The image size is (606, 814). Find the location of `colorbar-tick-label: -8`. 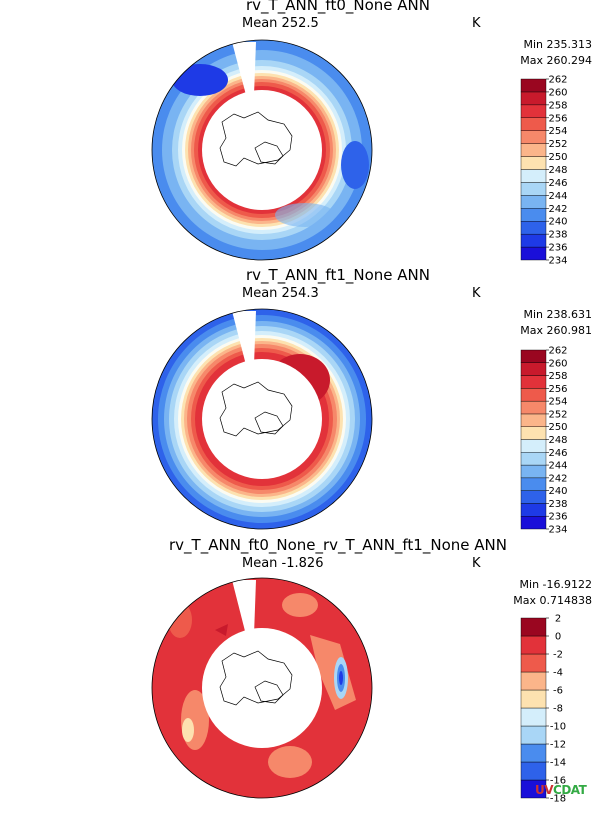

colorbar-tick-label: -8 is located at coordinates (558, 709).